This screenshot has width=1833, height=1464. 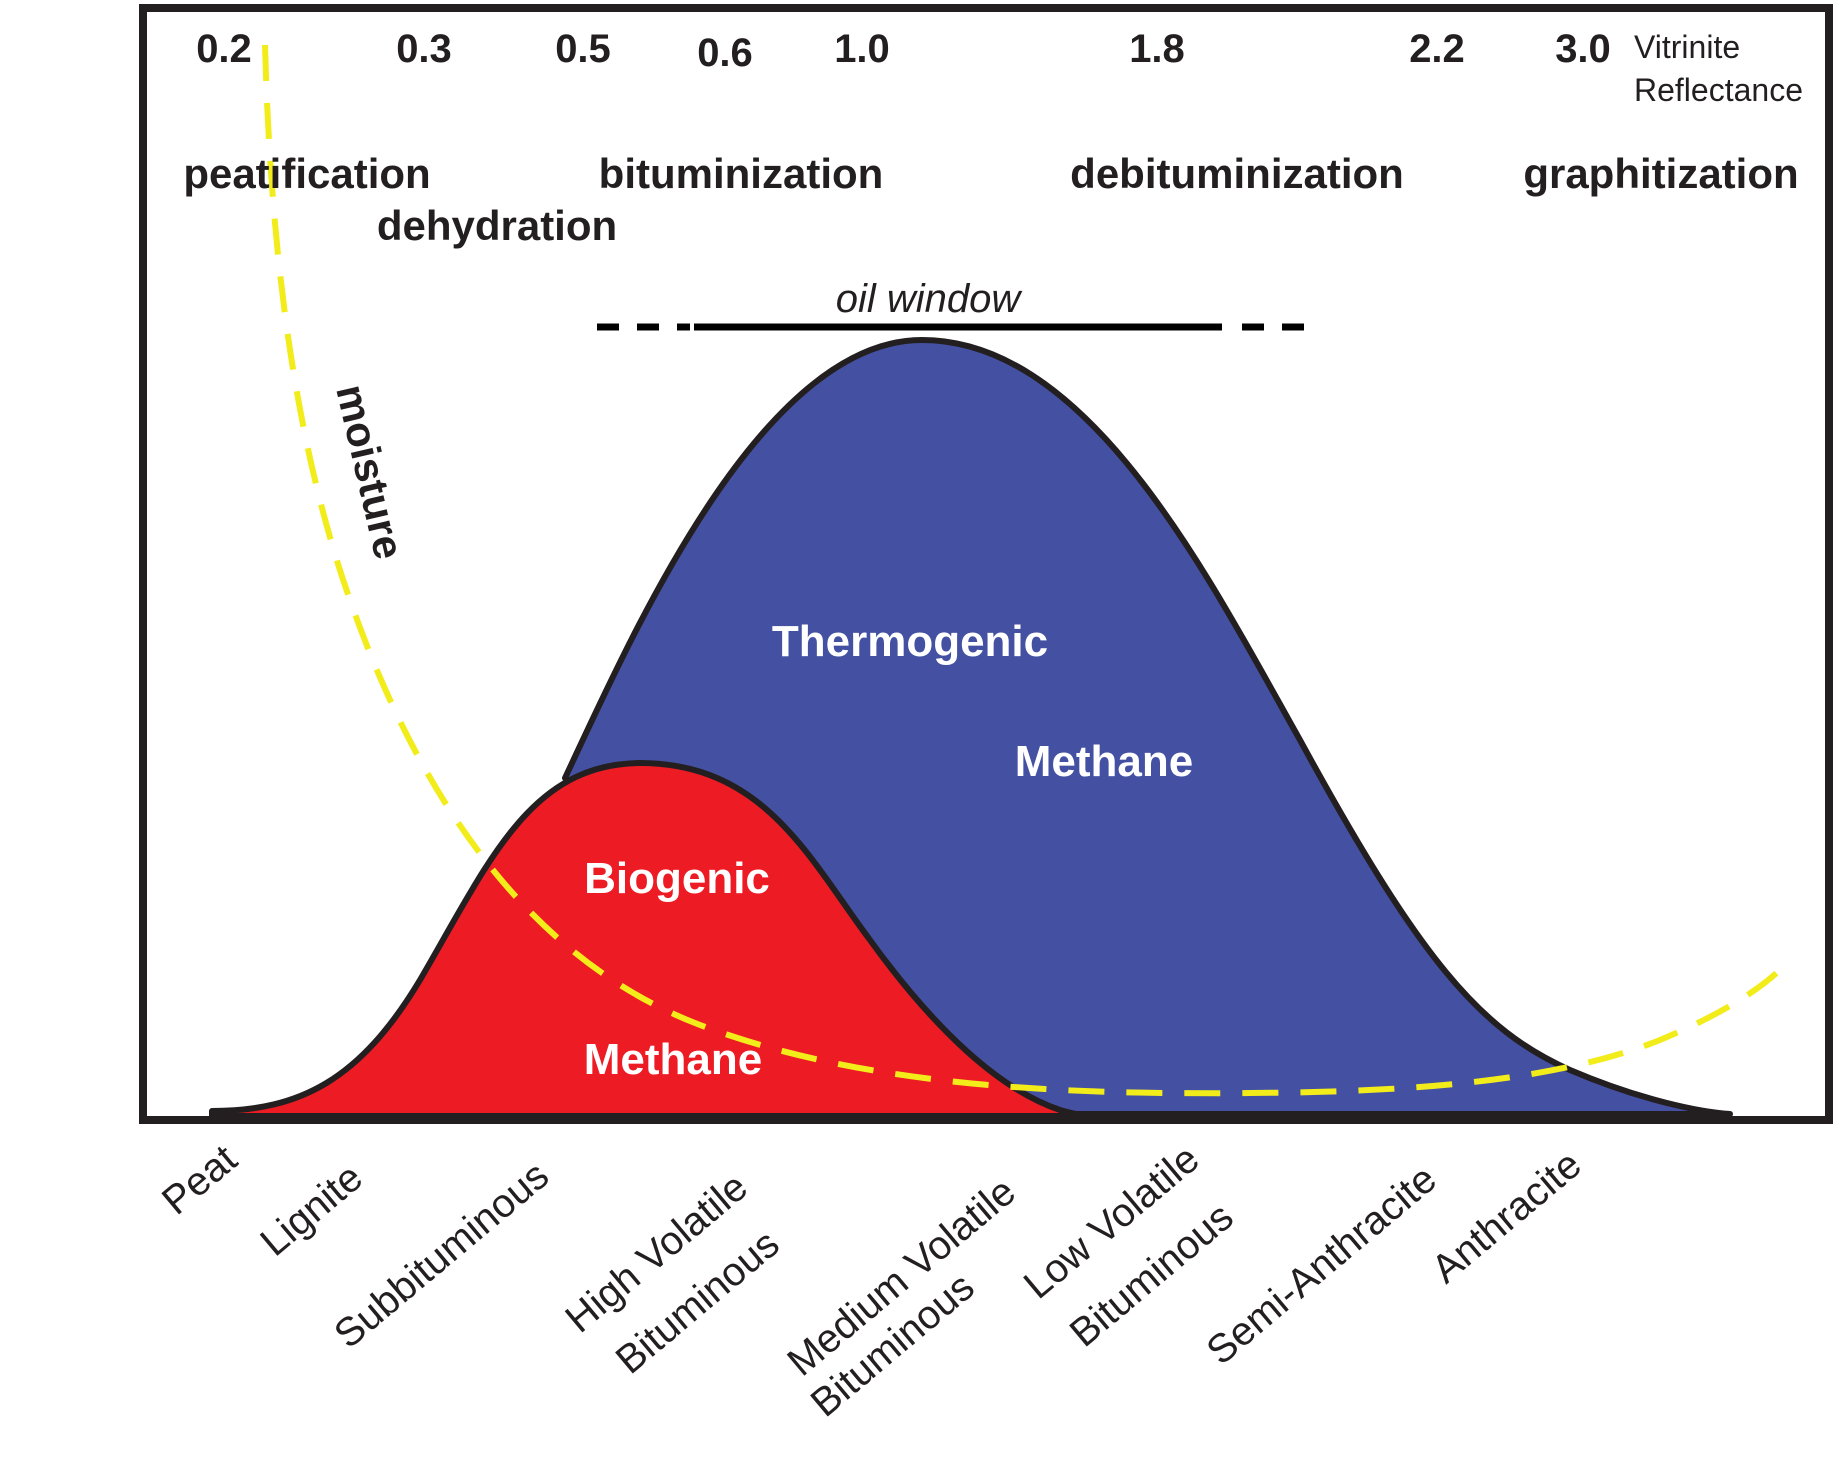 What do you see at coordinates (656, 939) in the screenshot?
I see `biogenic-methane-area` at bounding box center [656, 939].